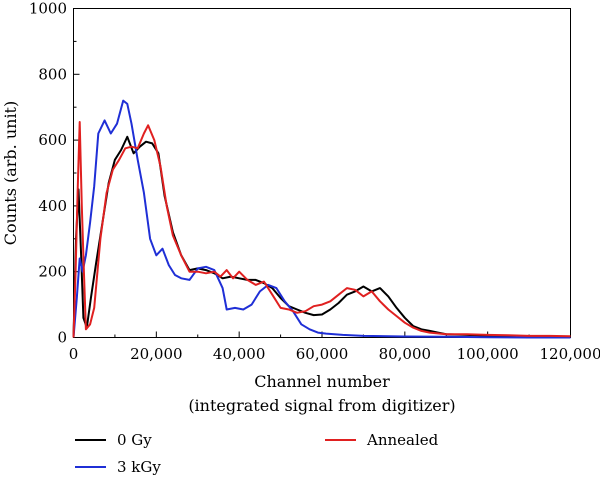 This screenshot has height=480, width=600. What do you see at coordinates (156, 354) in the screenshot?
I see `x-tick-label: 20,000` at bounding box center [156, 354].